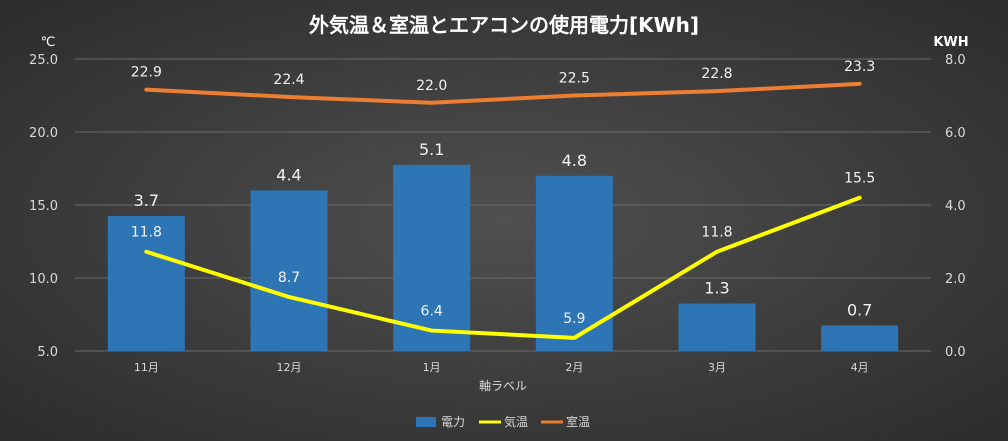 This screenshot has width=1008, height=441. I want to click on data-label-電力: 5.1, so click(431, 149).